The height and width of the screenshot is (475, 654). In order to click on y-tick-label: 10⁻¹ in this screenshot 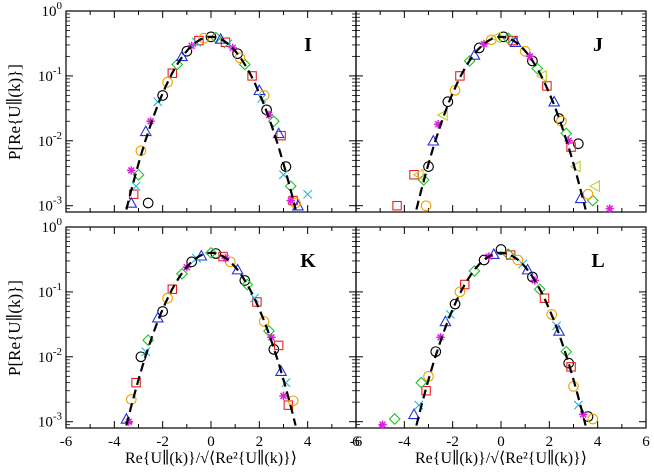, I will do `click(50, 75)`.